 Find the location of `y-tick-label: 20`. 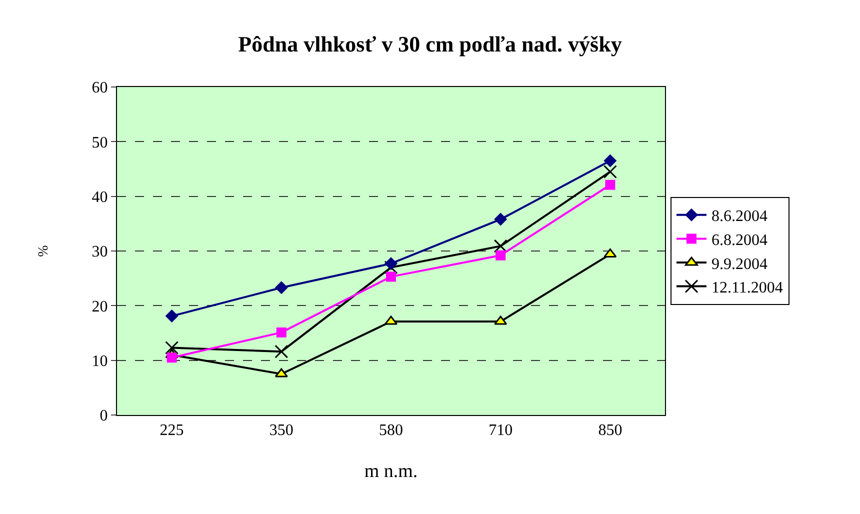

y-tick-label: 20 is located at coordinates (100, 307).